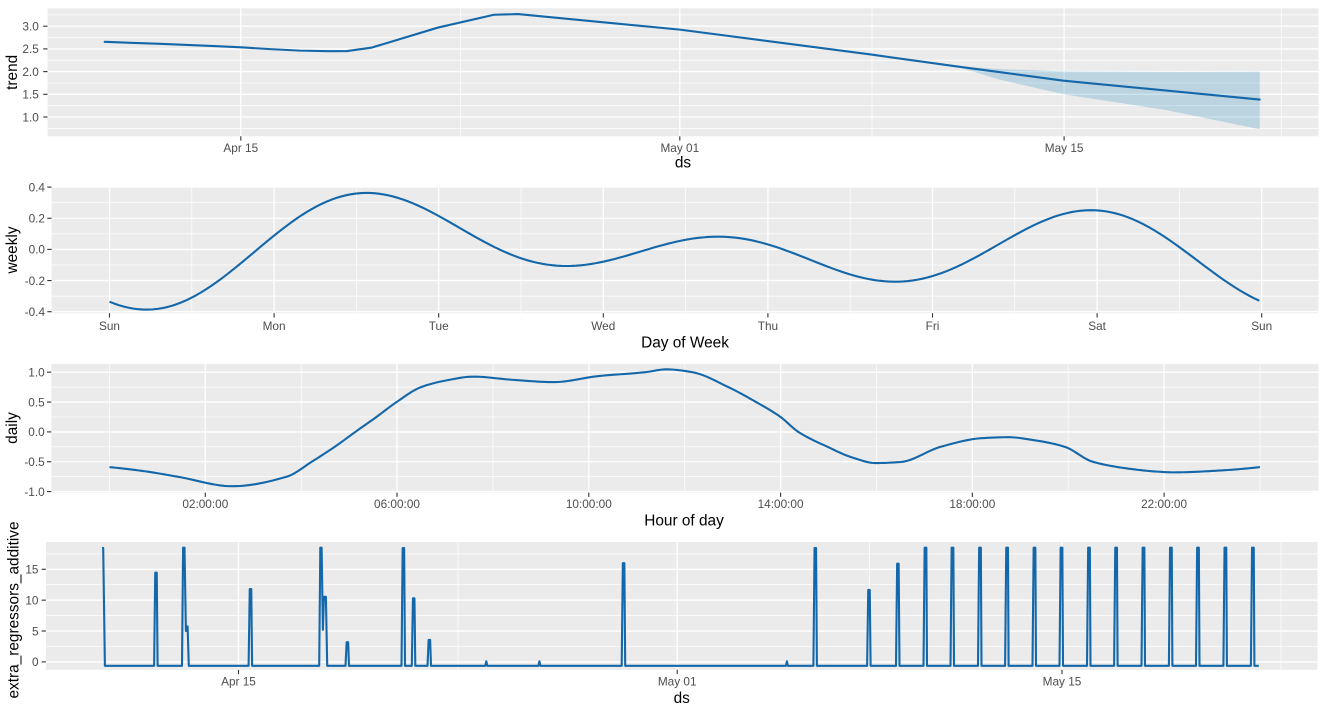 This screenshot has height=713, width=1325. What do you see at coordinates (12, 250) in the screenshot?
I see `svg-text: weekly` at bounding box center [12, 250].